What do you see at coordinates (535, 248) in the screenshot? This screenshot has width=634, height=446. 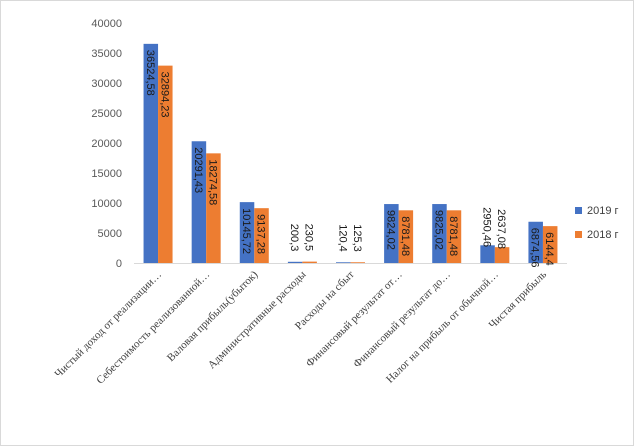 I see `data-label: 6874,56` at bounding box center [535, 248].